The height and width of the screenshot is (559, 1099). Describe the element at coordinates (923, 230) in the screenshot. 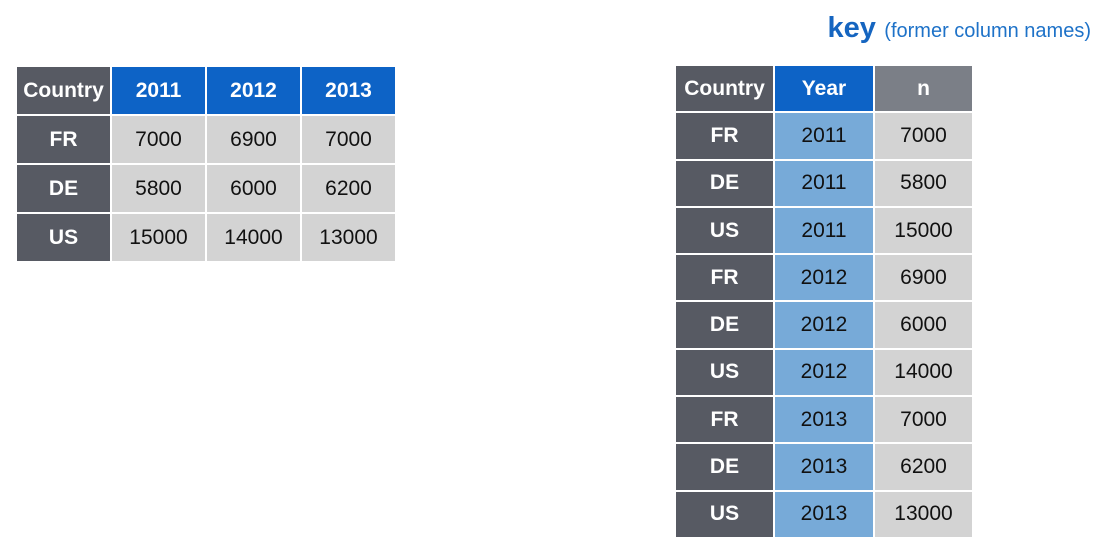

I see `long-n-cell: 15000` at that location.